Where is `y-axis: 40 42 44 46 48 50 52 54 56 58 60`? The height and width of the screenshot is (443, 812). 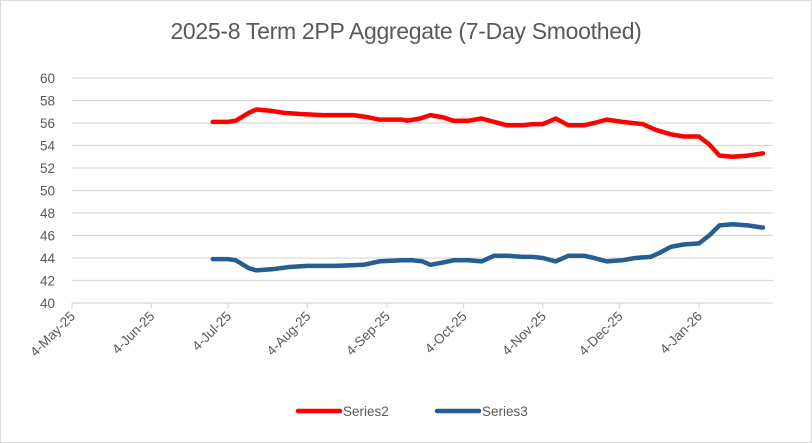
y-axis: 40 42 44 46 48 50 52 54 56 58 60 is located at coordinates (48, 191).